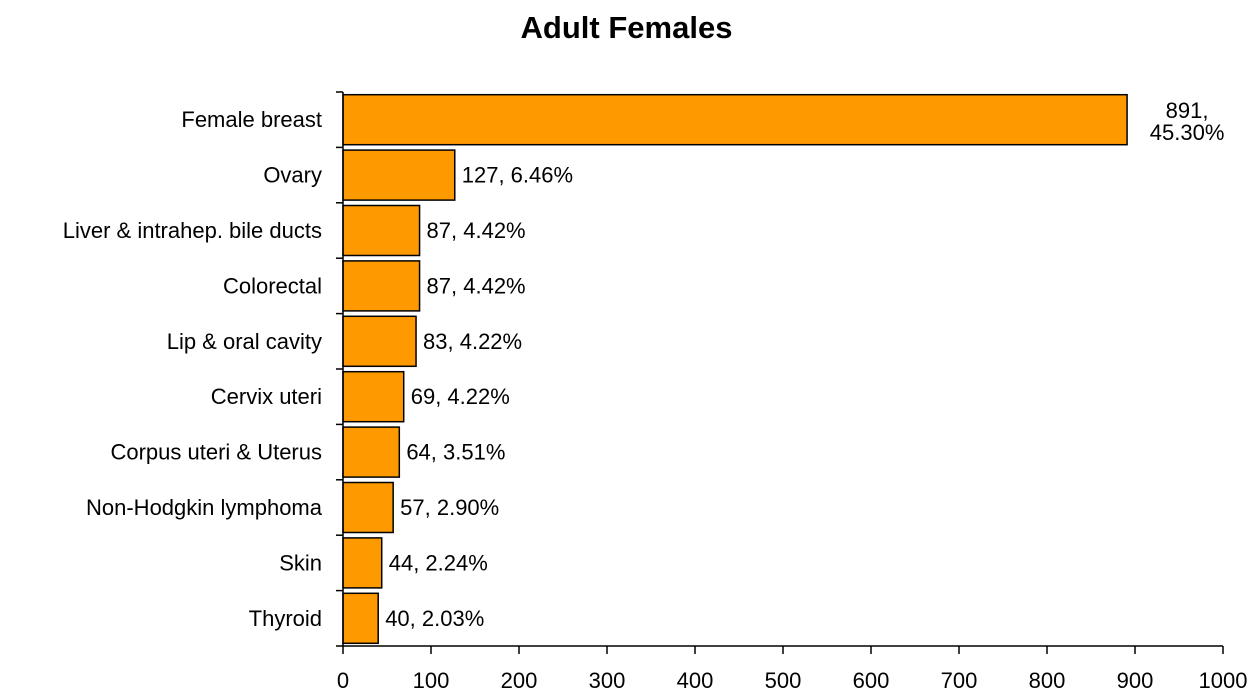 The height and width of the screenshot is (697, 1253). I want to click on data-label: 44, 2.24%, so click(438, 562).